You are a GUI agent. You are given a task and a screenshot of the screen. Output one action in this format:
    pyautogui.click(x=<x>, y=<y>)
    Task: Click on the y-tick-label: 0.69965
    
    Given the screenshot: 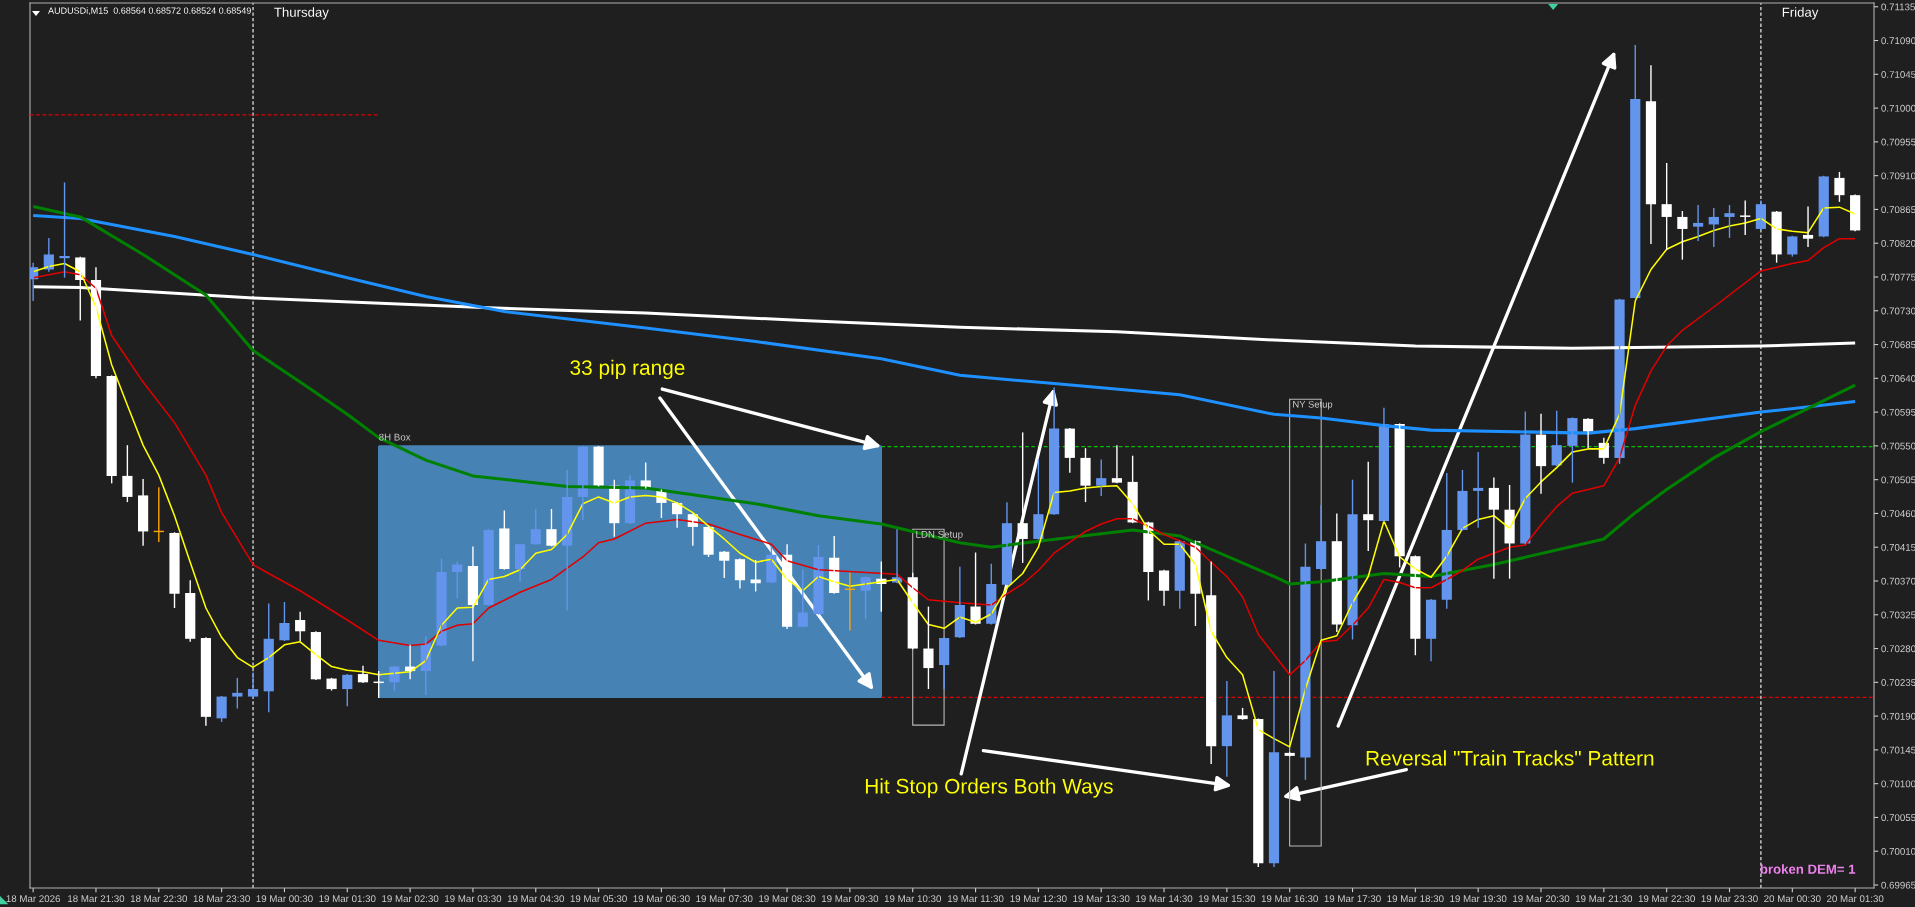 What is the action you would take?
    pyautogui.click(x=1898, y=885)
    